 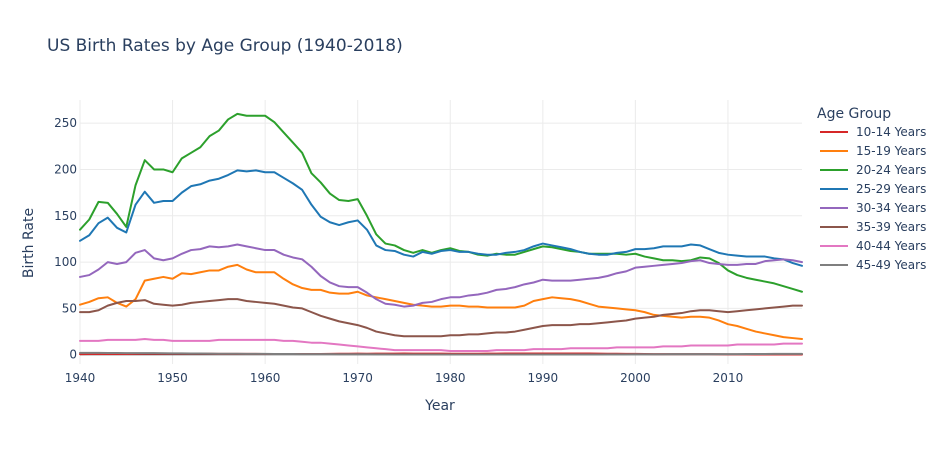 I want to click on x-tick-label: 1960, so click(x=265, y=378).